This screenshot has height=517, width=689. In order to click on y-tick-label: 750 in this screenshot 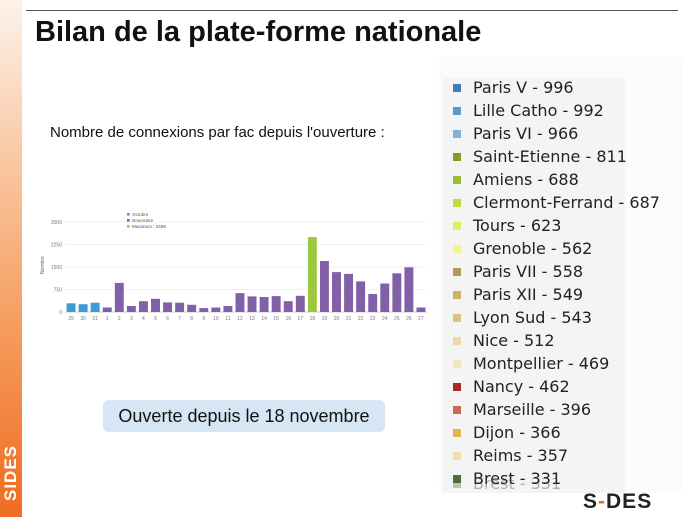, I will do `click(58, 290)`.